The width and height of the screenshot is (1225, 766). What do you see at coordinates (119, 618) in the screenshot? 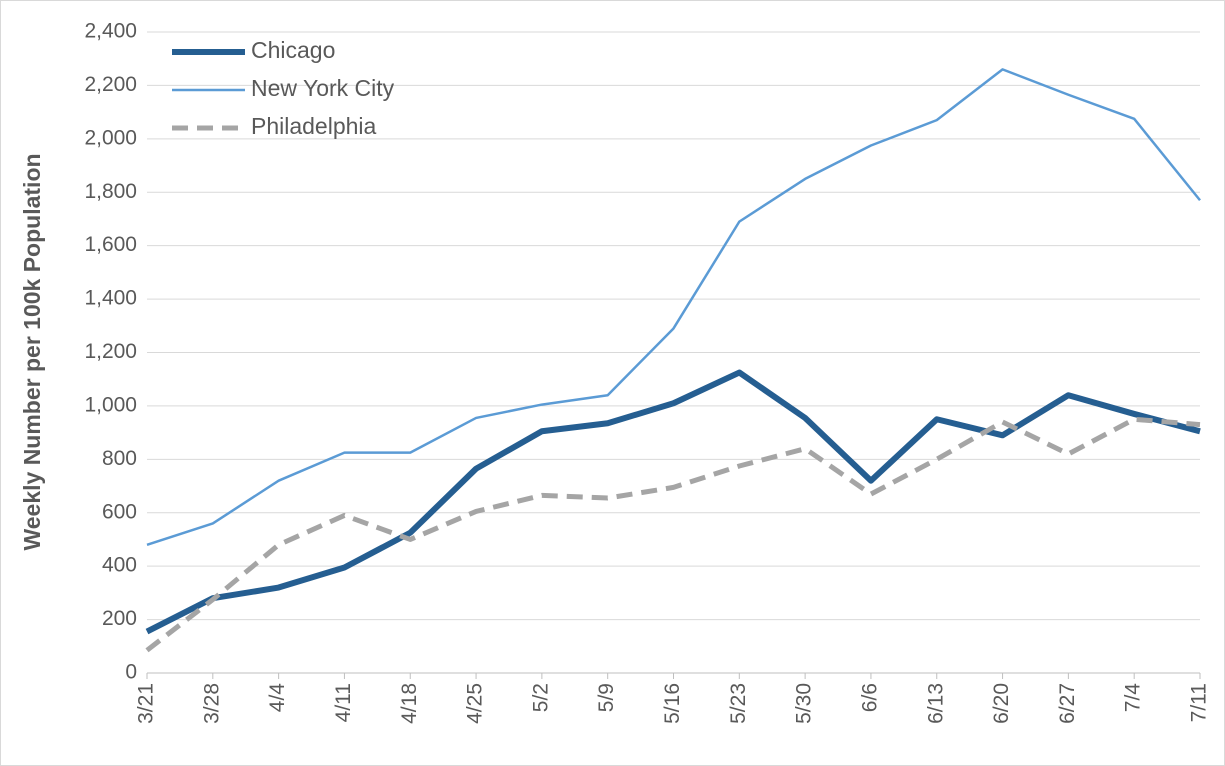
I see `y-tick-label: 200` at bounding box center [119, 618].